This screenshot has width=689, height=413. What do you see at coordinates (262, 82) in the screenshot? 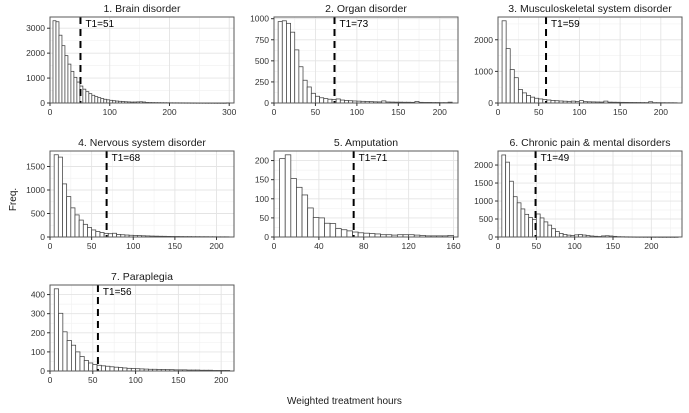
I see `y-tick-label: 250` at bounding box center [262, 82].